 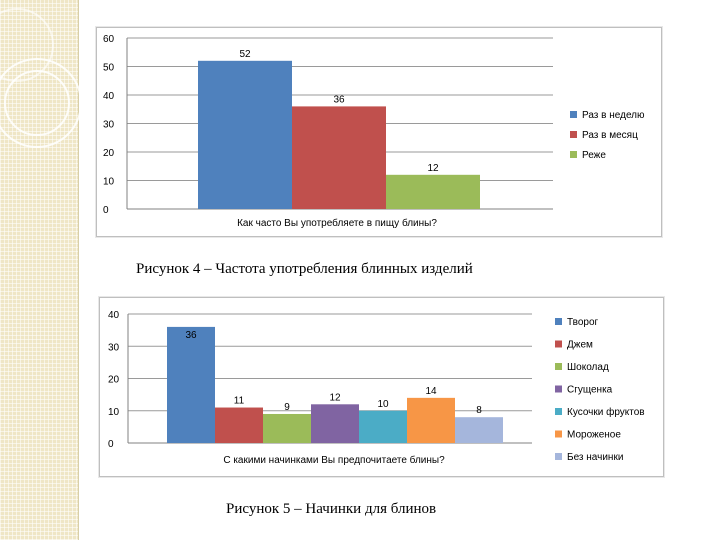 What do you see at coordinates (337, 223) in the screenshot?
I see `x-axis-title: Как часто Вы употребляете в пищу блины?` at bounding box center [337, 223].